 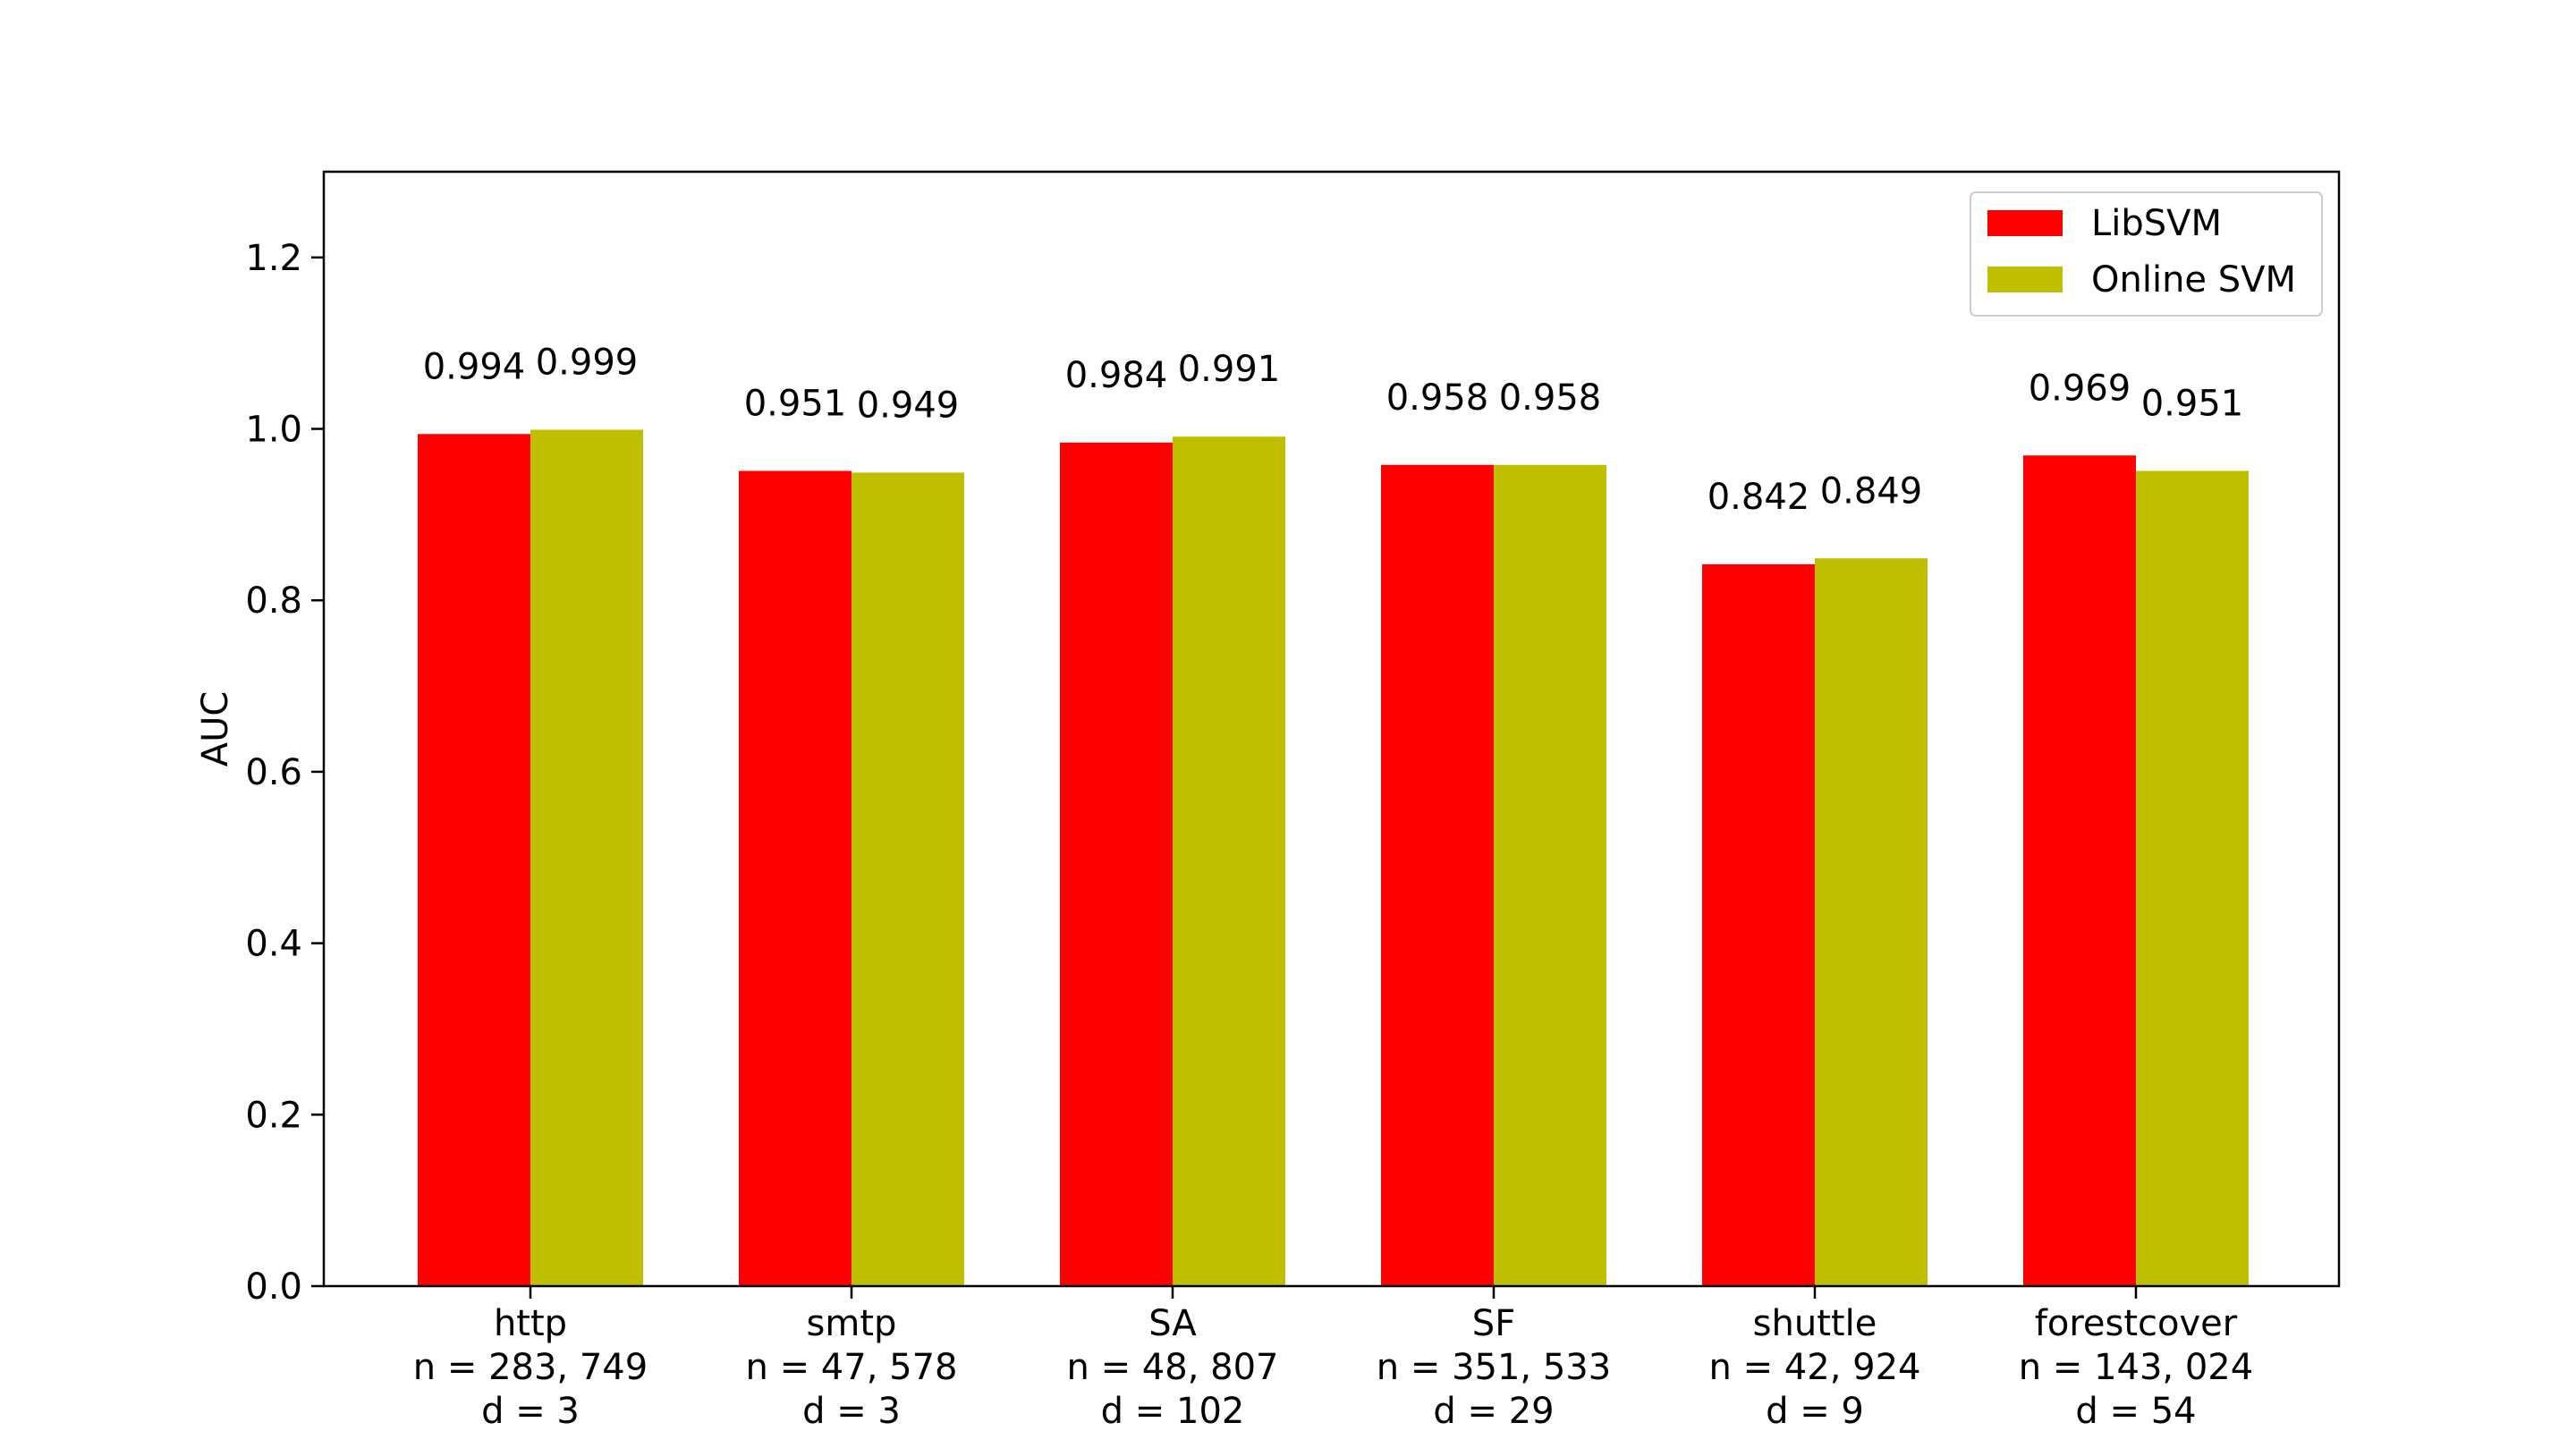 What do you see at coordinates (215, 729) in the screenshot?
I see `y-axis-label: AUC` at bounding box center [215, 729].